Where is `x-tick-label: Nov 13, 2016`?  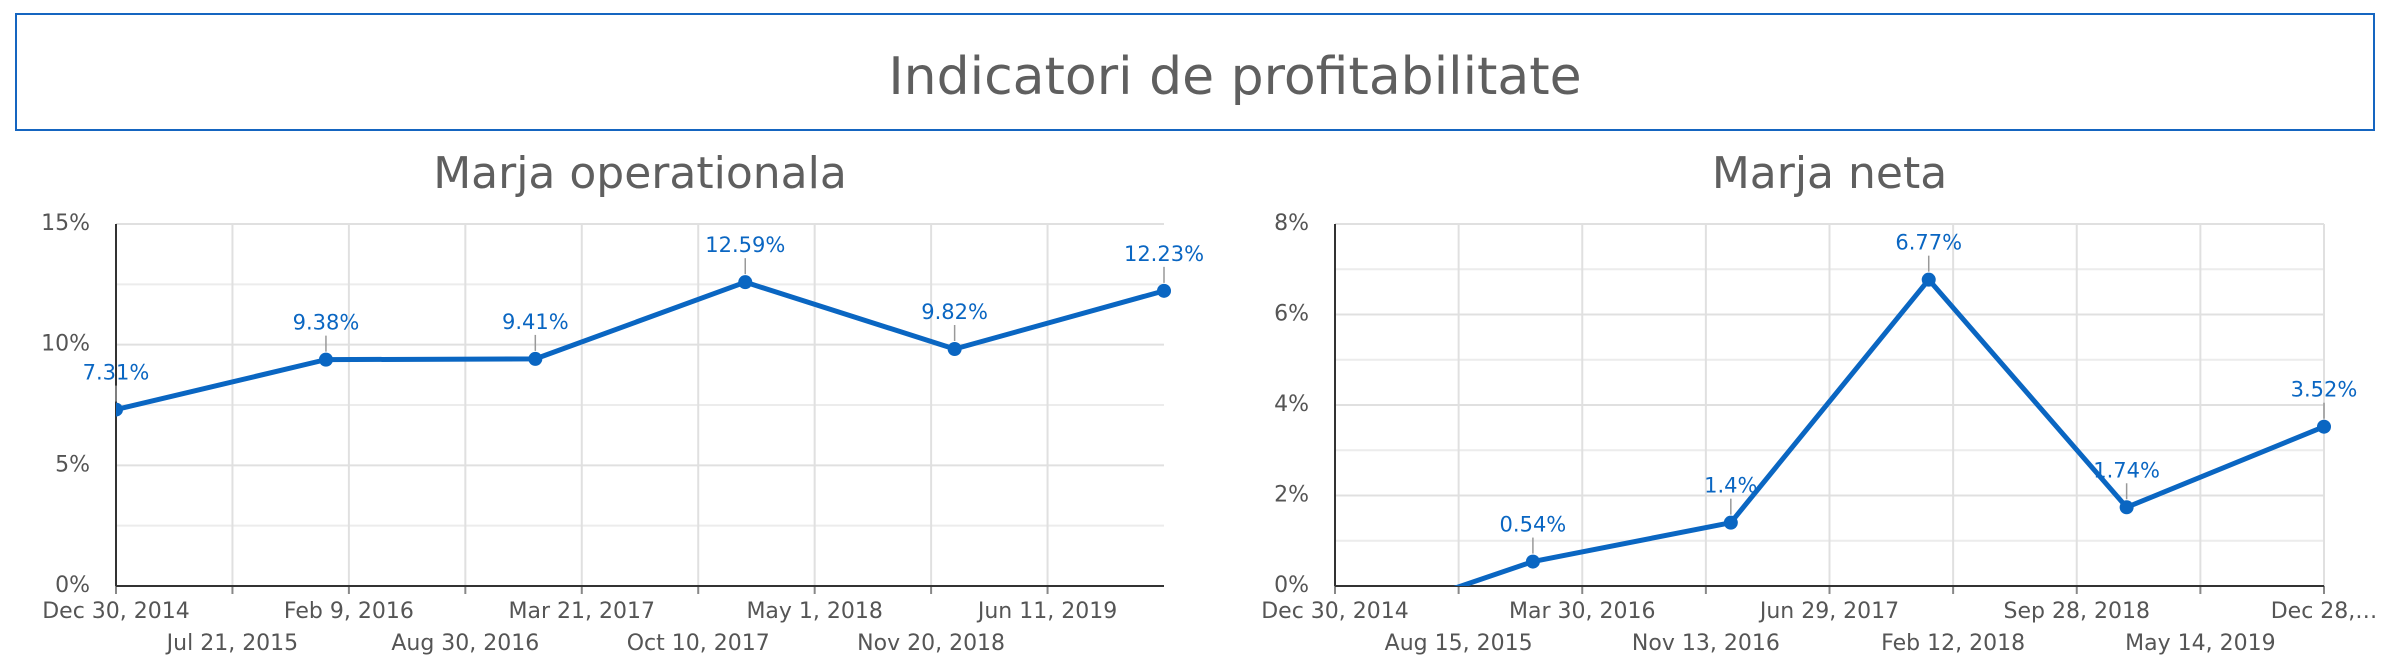 x-tick-label: Nov 13, 2016 is located at coordinates (1706, 643).